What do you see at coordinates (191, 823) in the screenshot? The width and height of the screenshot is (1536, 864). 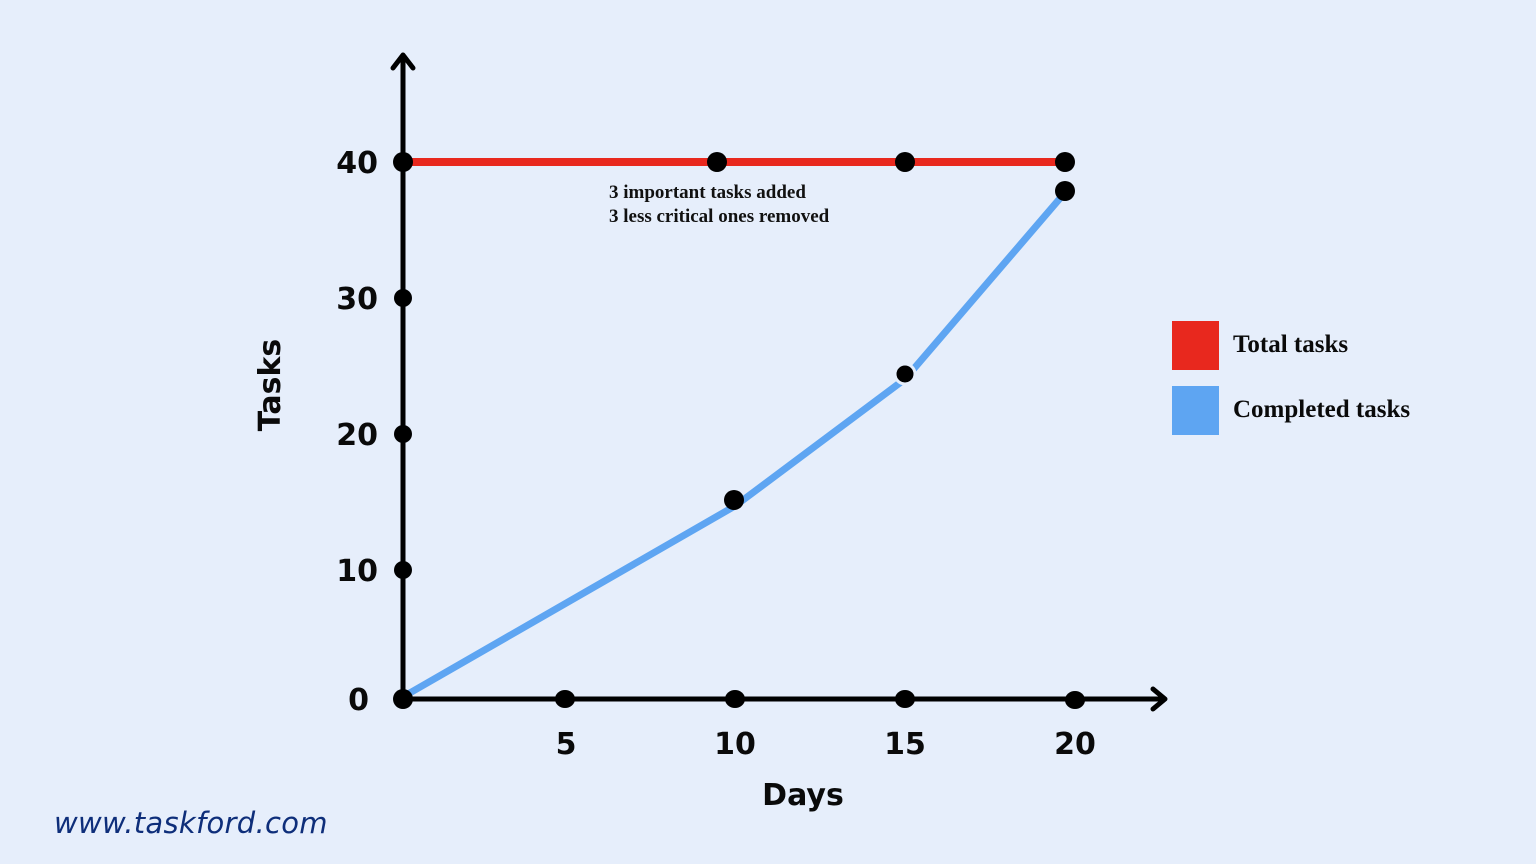 I see `website-watermark: www.taskford.com` at bounding box center [191, 823].